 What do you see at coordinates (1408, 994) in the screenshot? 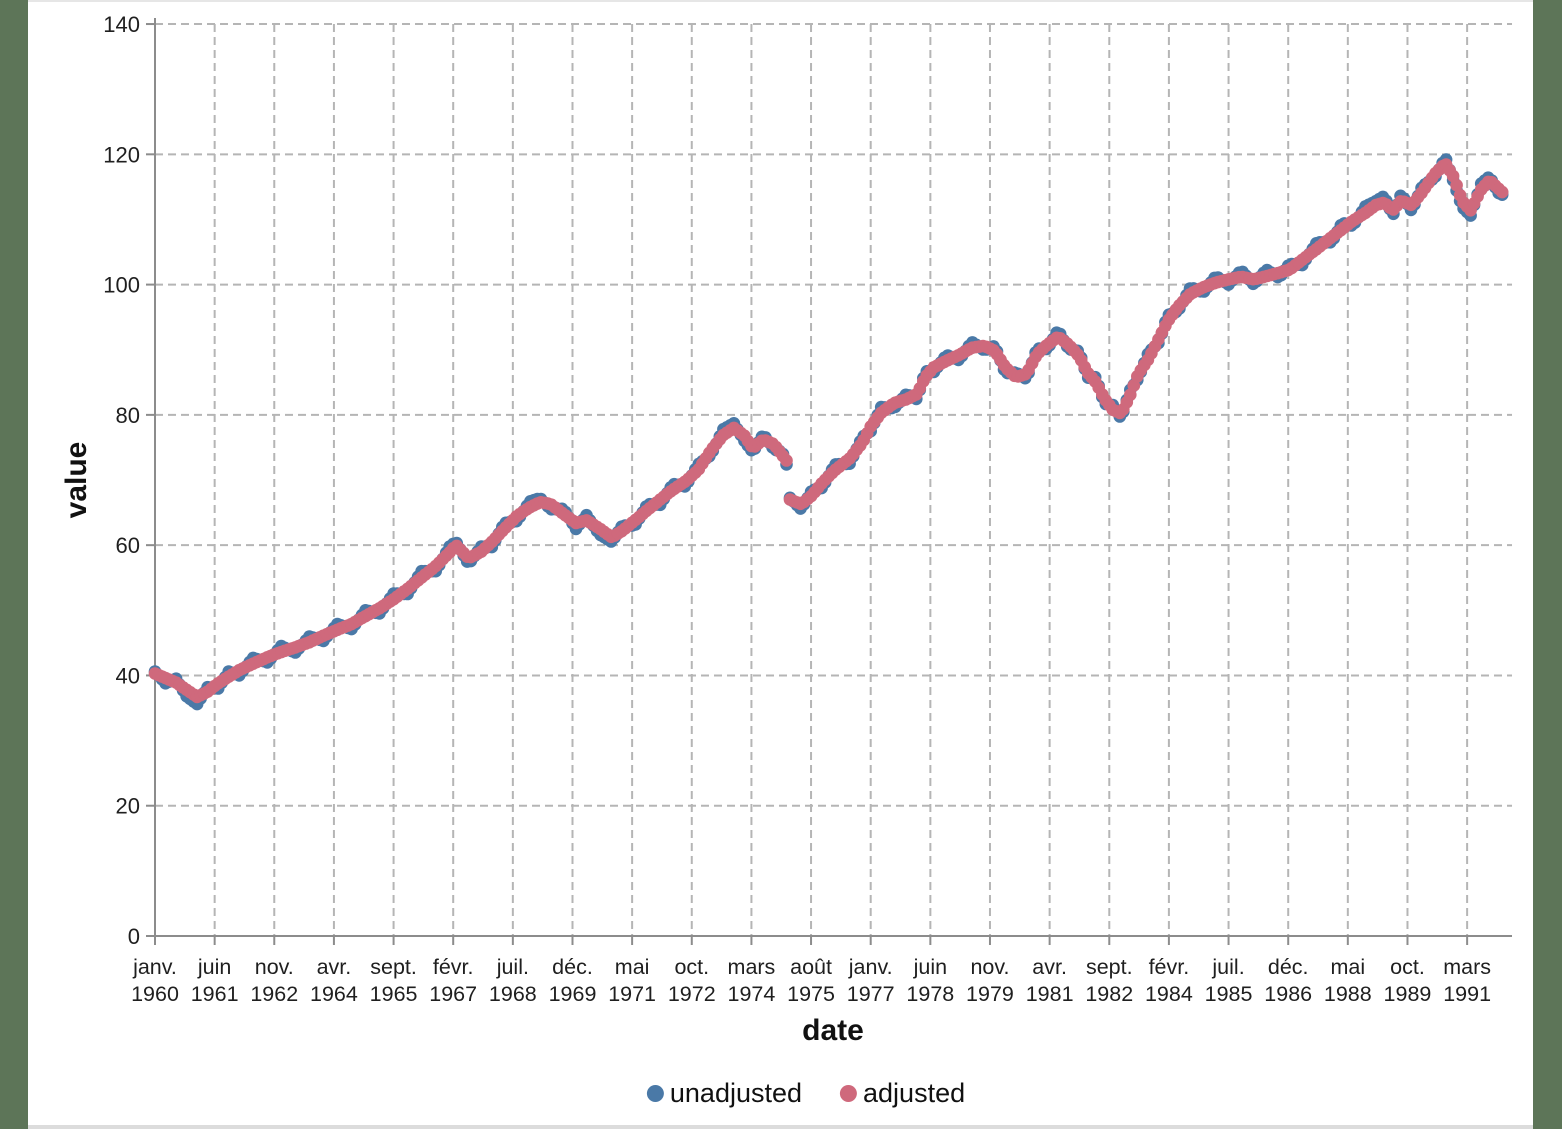
I see `x-tick-label-year: 1989` at bounding box center [1408, 994].